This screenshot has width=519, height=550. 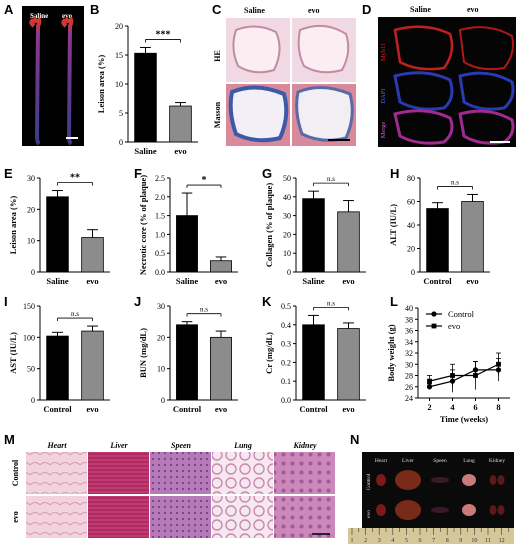 What do you see at coordinates (8, 173) in the screenshot?
I see `panel-label-e: E` at bounding box center [8, 173].